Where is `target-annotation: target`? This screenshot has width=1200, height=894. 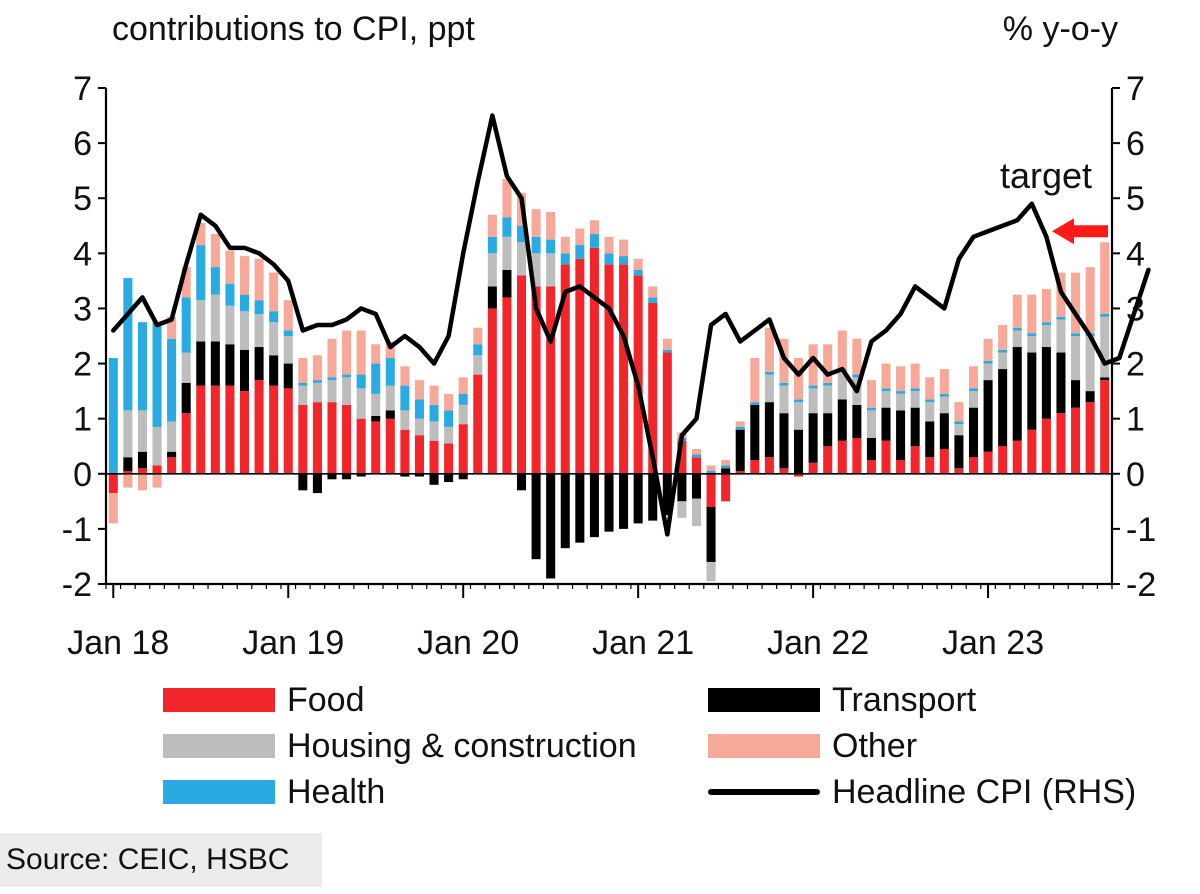
target-annotation: target is located at coordinates (1054, 200).